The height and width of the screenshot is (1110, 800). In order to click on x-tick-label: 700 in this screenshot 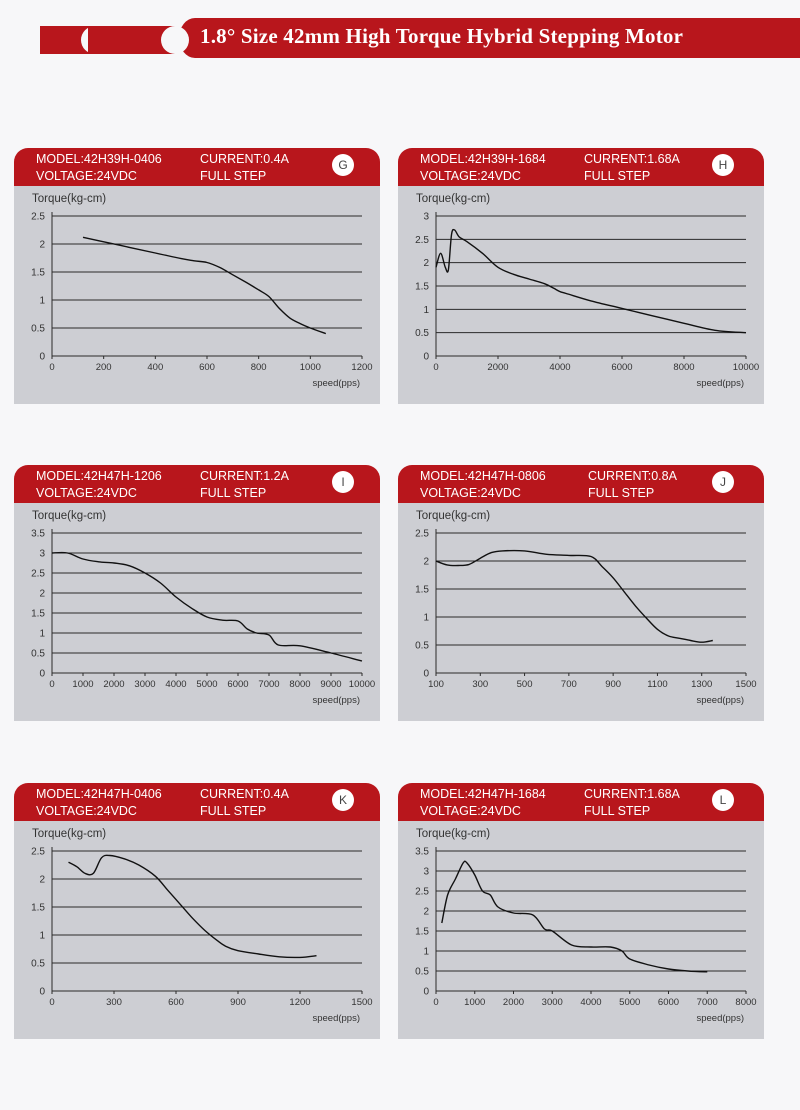, I will do `click(569, 684)`.